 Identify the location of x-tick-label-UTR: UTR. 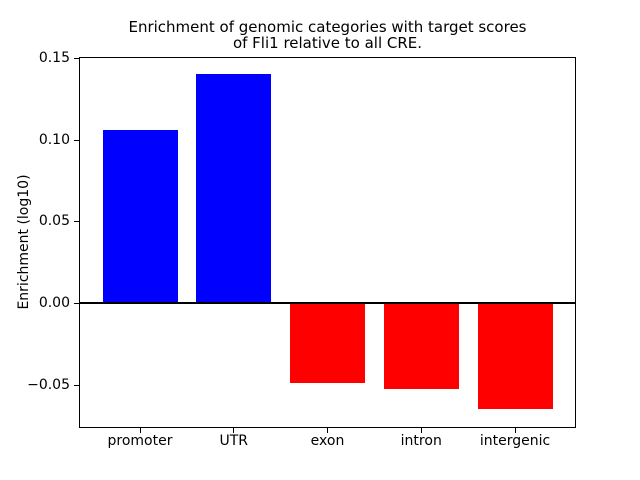
(234, 441).